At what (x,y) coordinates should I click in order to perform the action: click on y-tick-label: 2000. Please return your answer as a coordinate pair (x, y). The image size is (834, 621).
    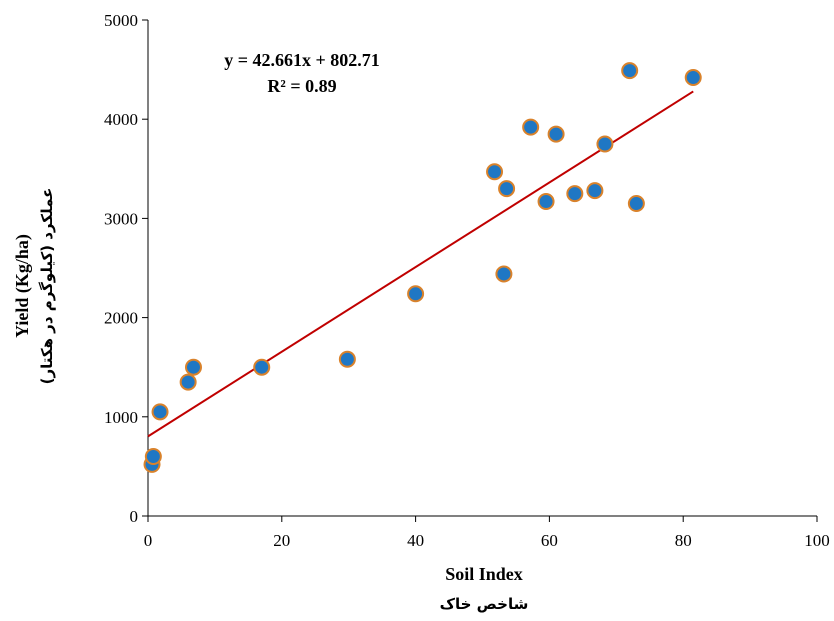
    Looking at the image, I should click on (121, 318).